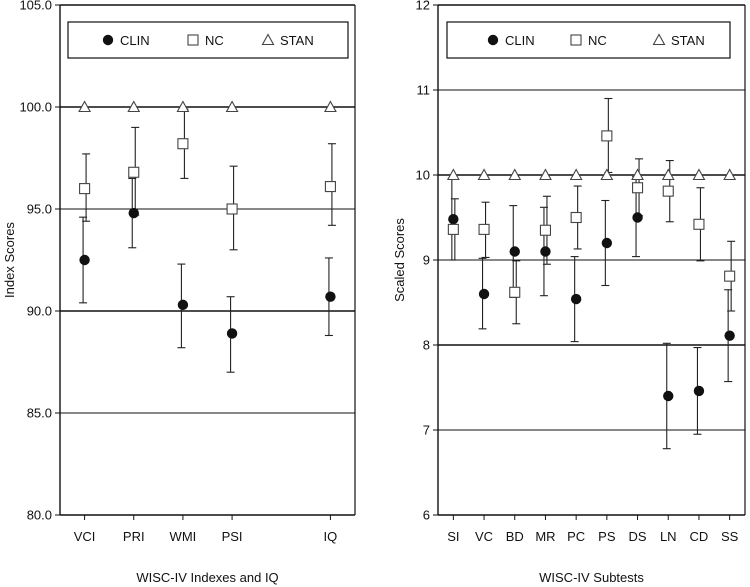 The height and width of the screenshot is (587, 750). I want to click on left-x-tick-label: VCI, so click(85, 536).